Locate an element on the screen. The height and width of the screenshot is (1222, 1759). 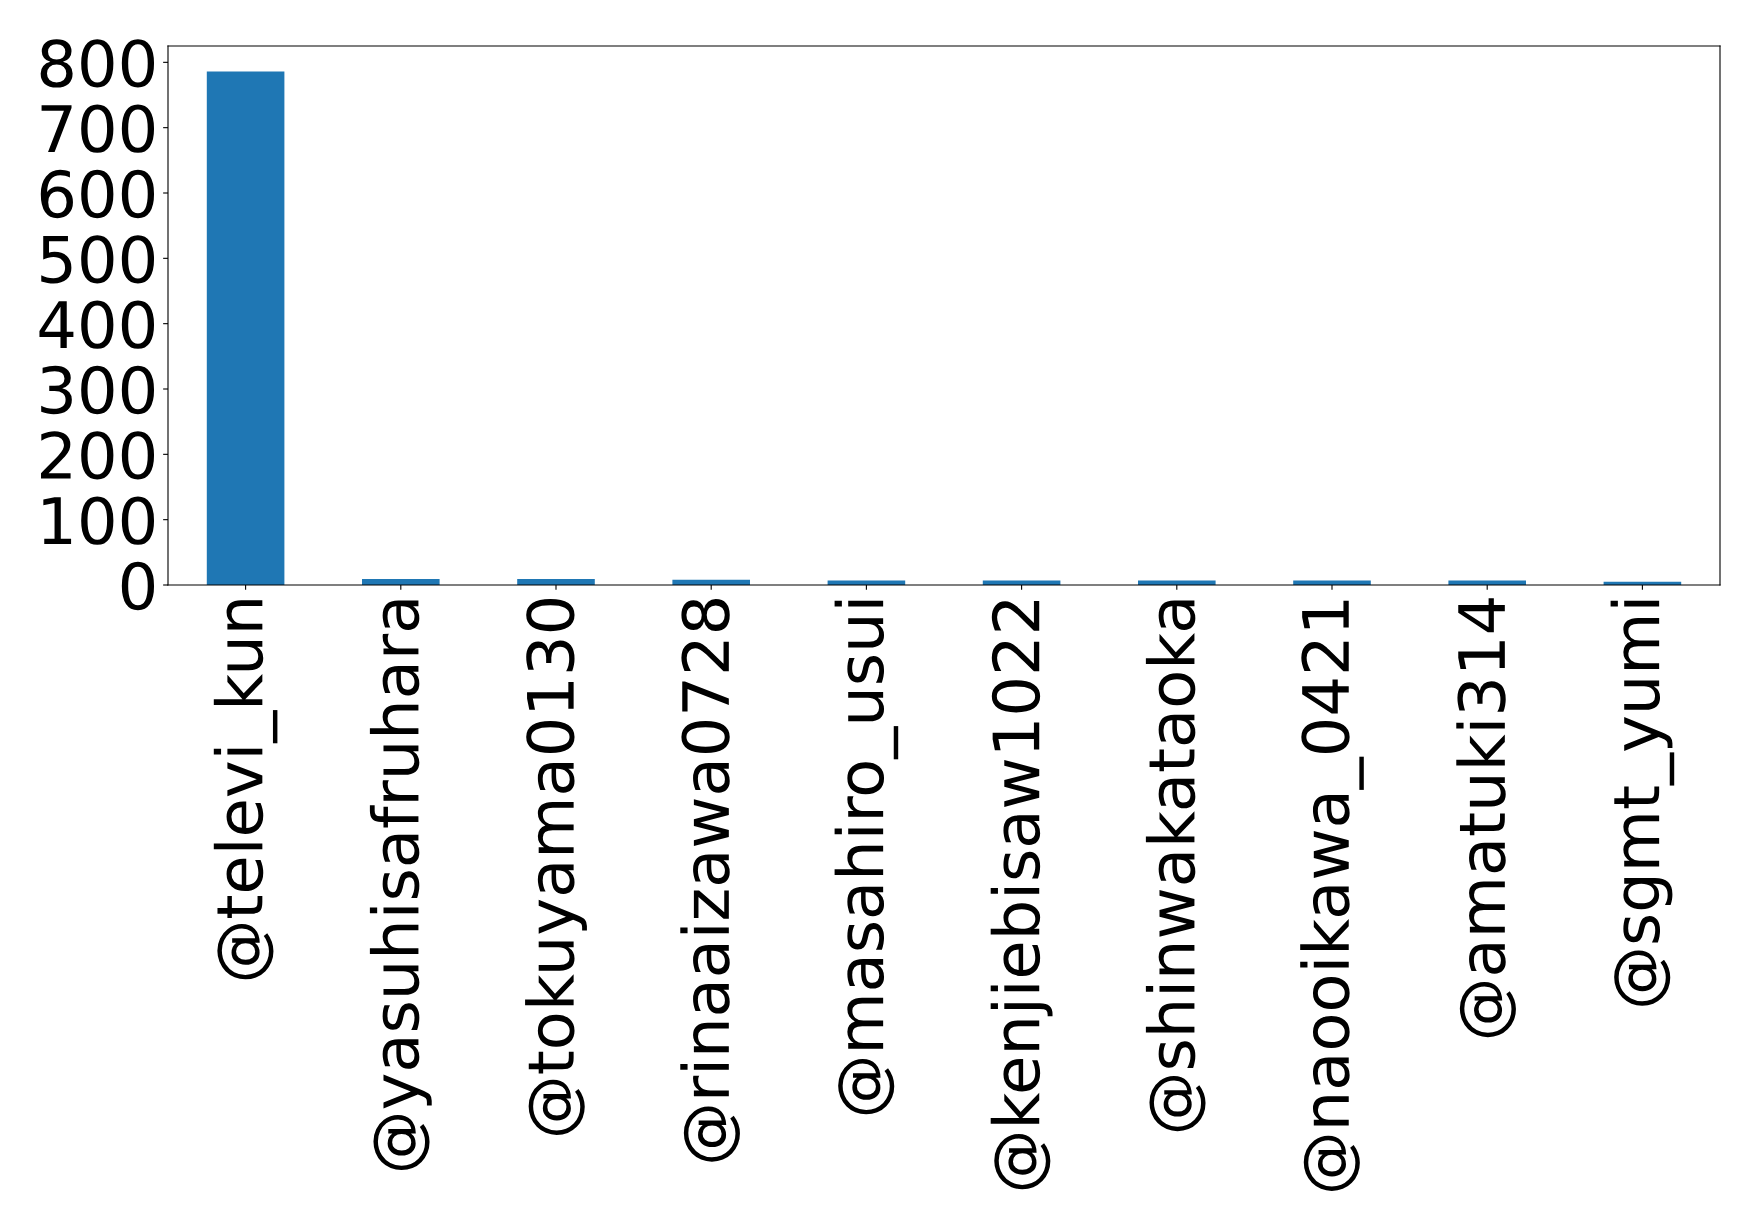
y-tick-label: 0 is located at coordinates (138, 586).